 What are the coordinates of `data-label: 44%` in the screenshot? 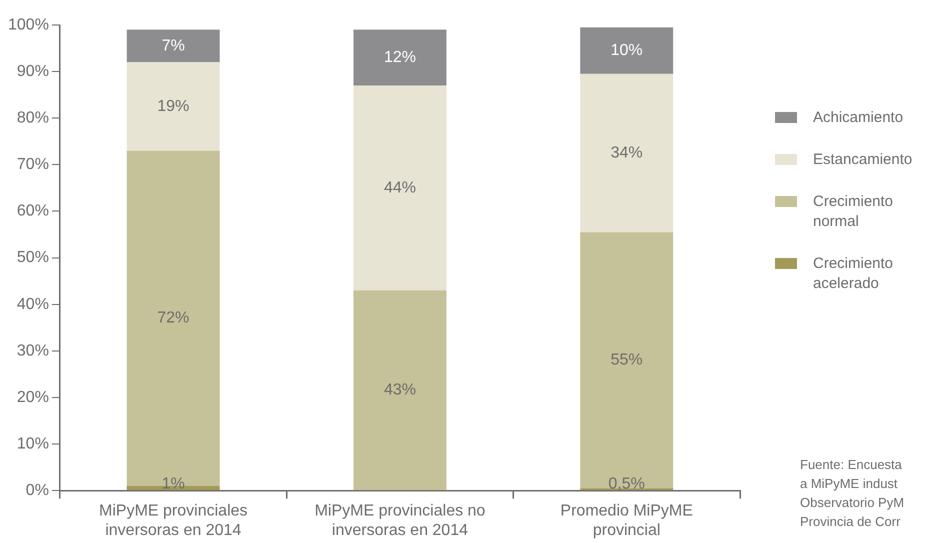 It's located at (400, 187).